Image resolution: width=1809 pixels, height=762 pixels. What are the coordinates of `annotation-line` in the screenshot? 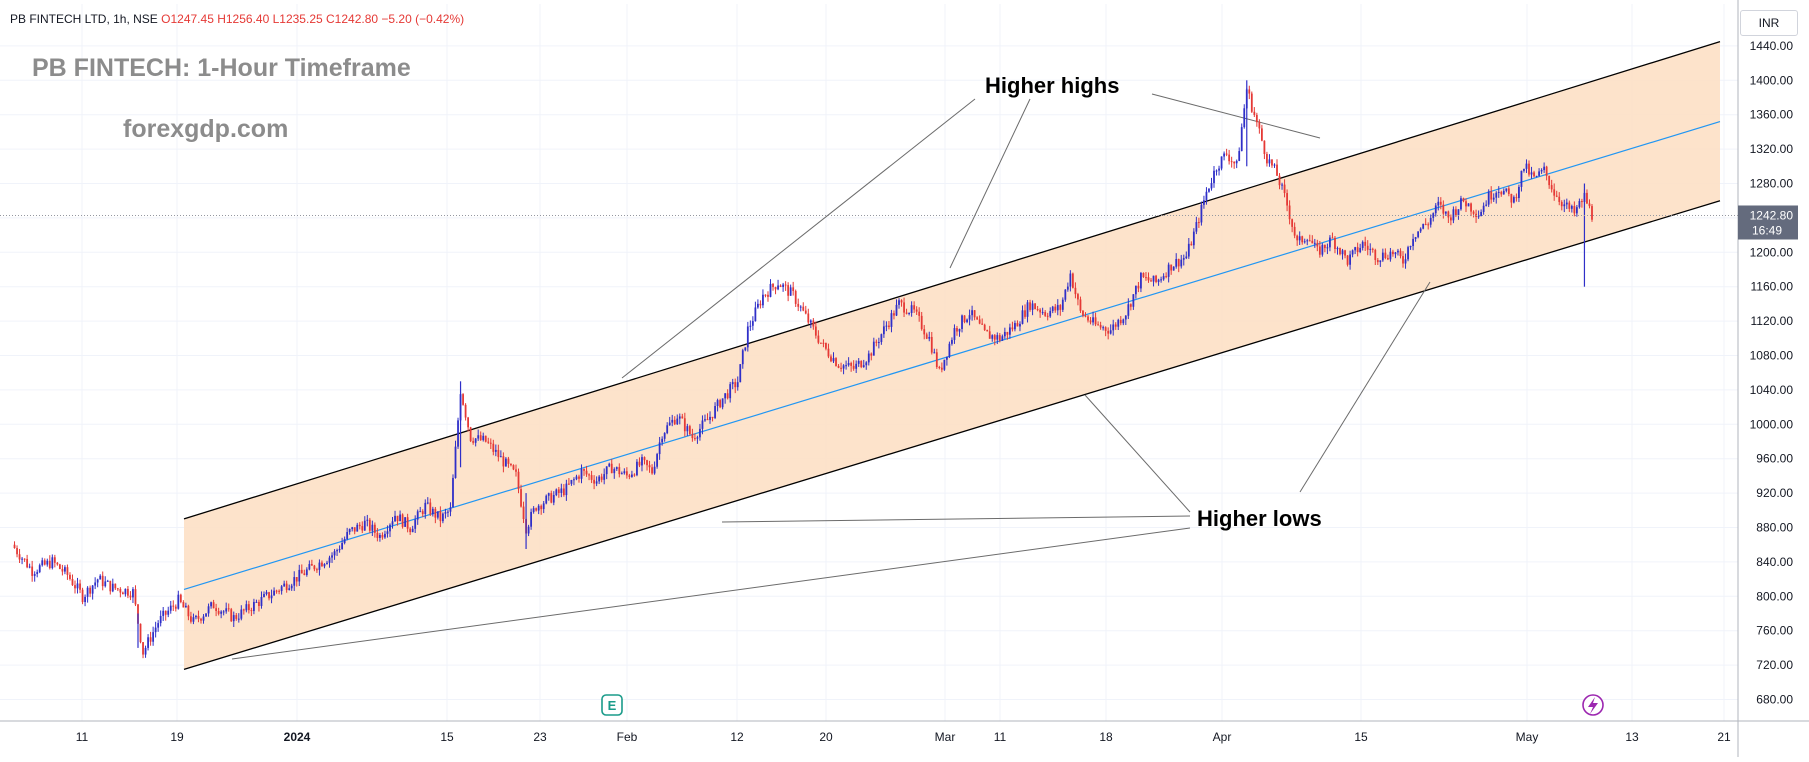 It's located at (1236, 116).